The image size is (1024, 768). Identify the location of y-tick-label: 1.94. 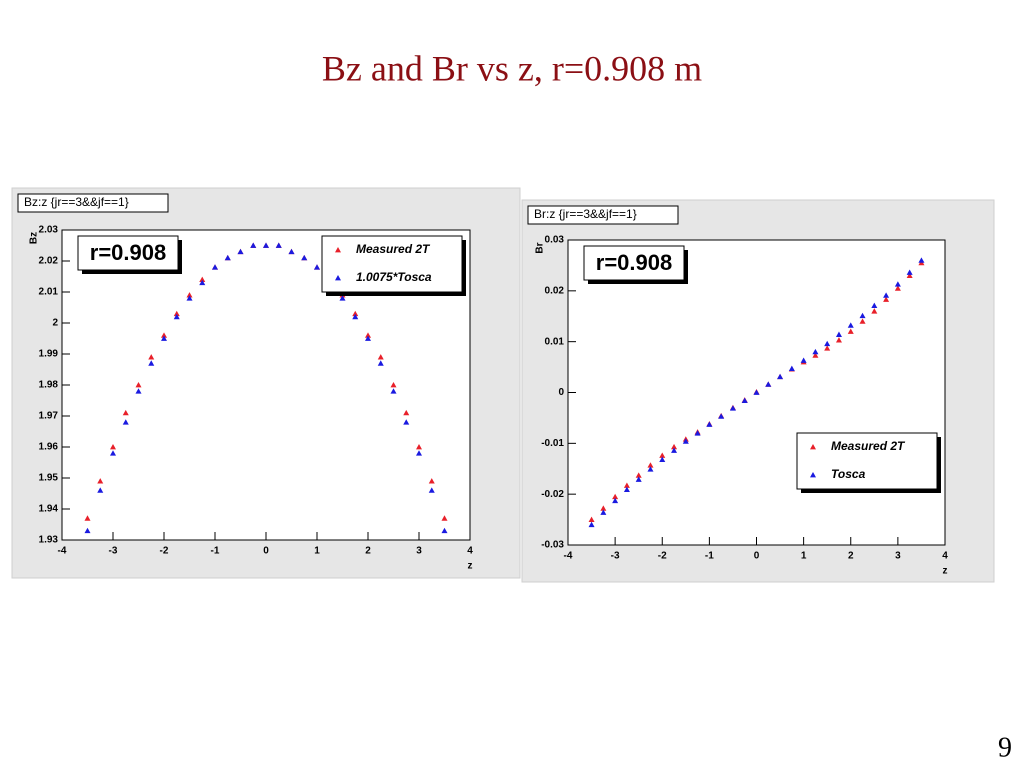
(49, 509).